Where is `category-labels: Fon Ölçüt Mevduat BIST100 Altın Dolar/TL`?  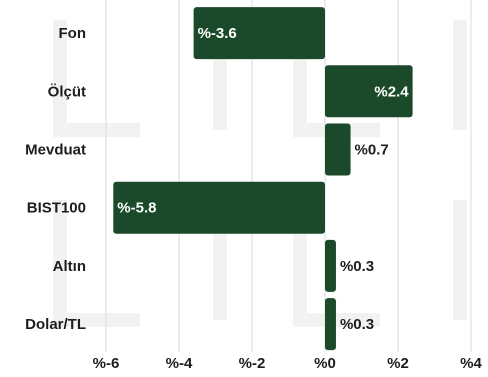
category-labels: Fon Ölçüt Mevduat BIST100 Altın Dolar/TL is located at coordinates (55, 179).